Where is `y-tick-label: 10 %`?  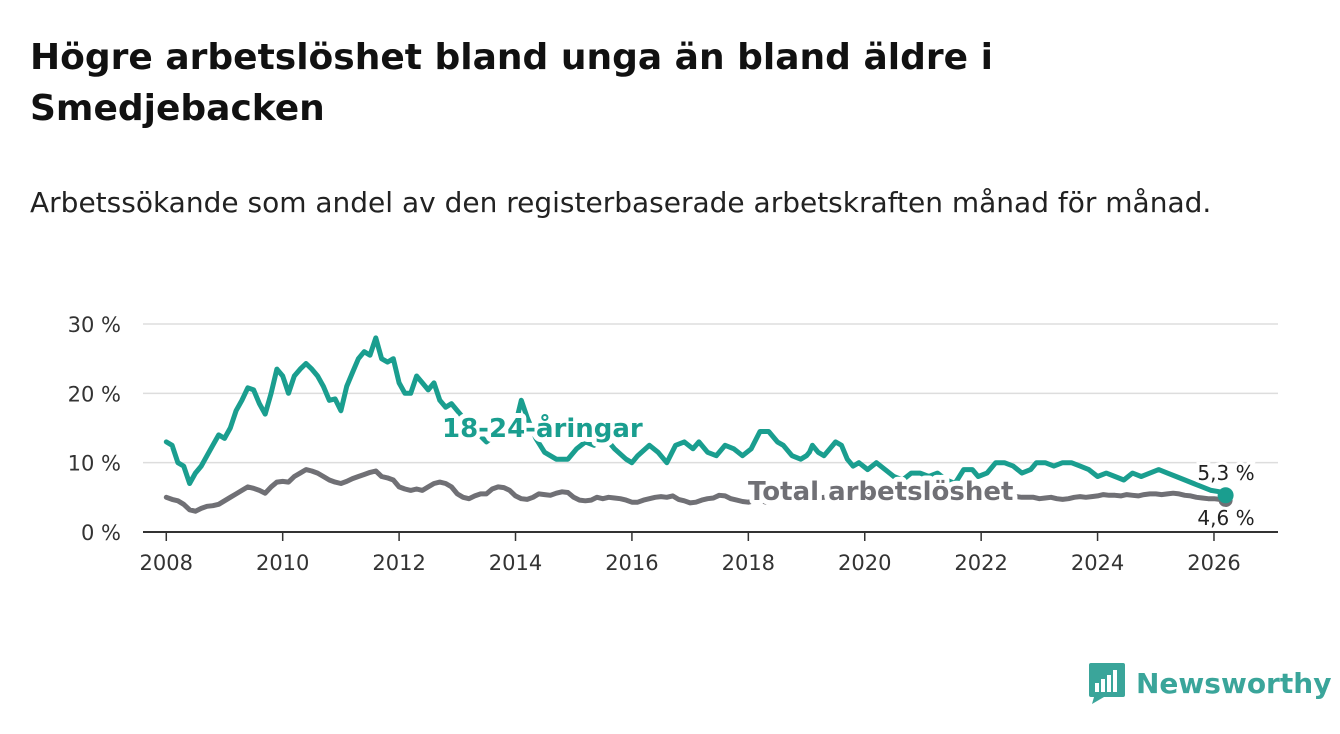 y-tick-label: 10 % is located at coordinates (94, 464).